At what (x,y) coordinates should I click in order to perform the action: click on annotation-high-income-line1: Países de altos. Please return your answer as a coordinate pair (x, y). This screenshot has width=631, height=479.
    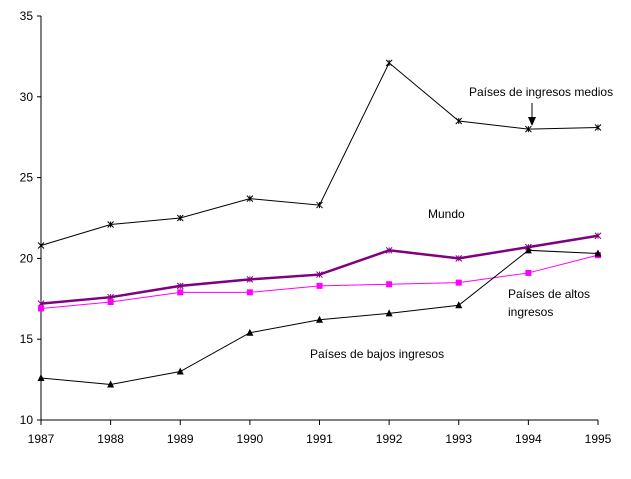
    Looking at the image, I should click on (549, 294).